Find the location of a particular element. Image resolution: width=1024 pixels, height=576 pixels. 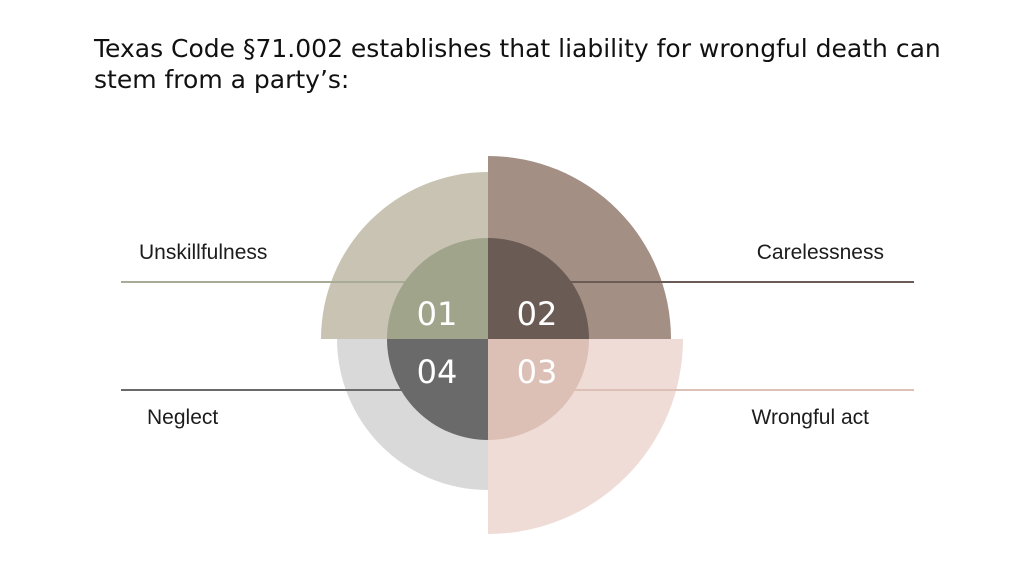

sector-01-inner is located at coordinates (437, 288).